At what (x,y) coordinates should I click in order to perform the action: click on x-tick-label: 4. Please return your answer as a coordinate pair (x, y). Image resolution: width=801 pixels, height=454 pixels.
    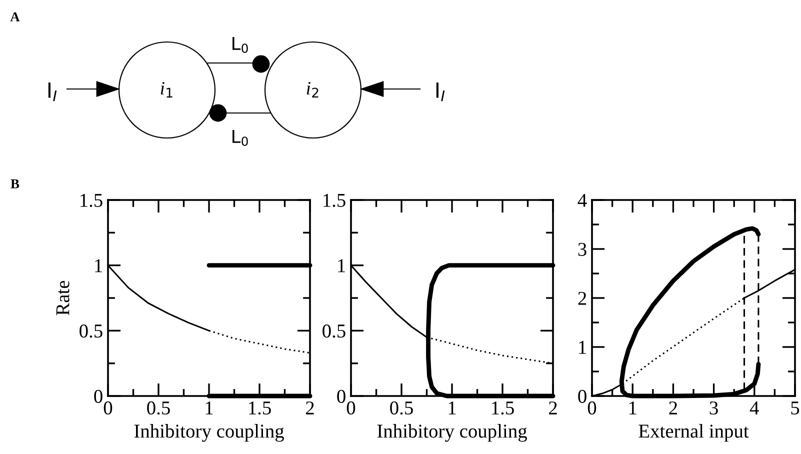
    Looking at the image, I should click on (754, 408).